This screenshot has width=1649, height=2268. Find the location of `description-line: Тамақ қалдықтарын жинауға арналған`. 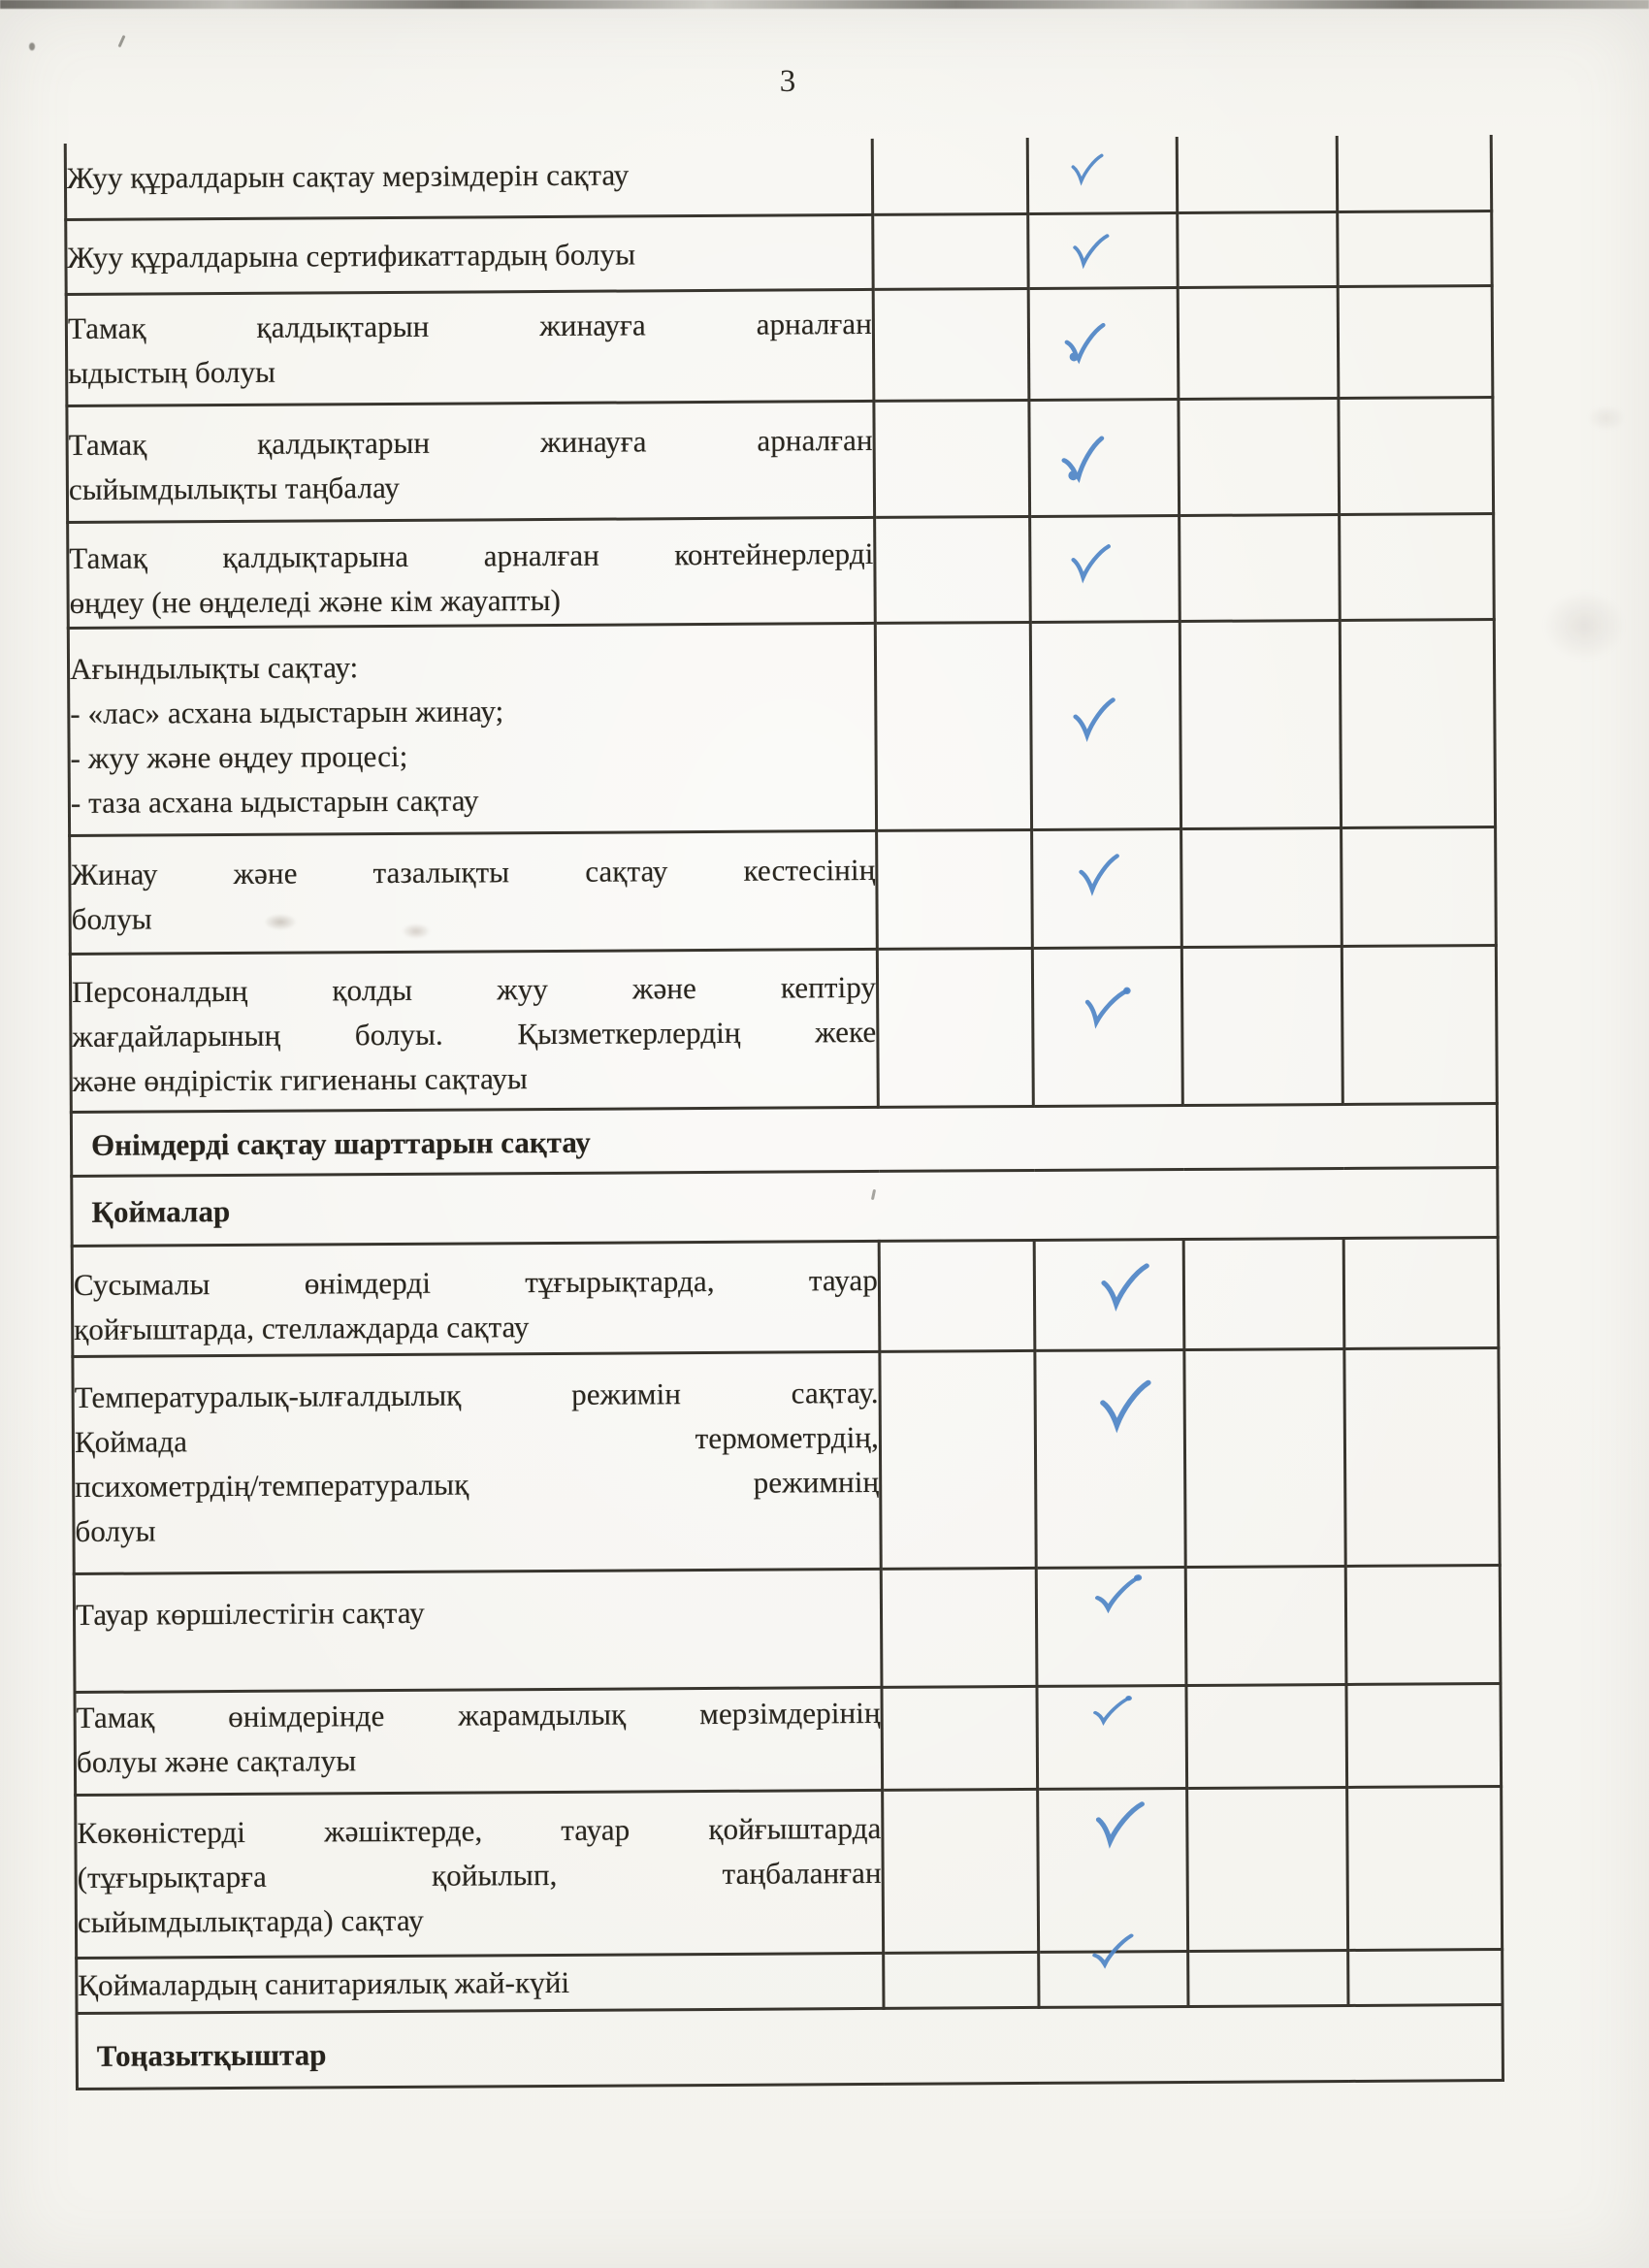

description-line: Тамақ қалдықтарын жинауға арналған is located at coordinates (469, 325).